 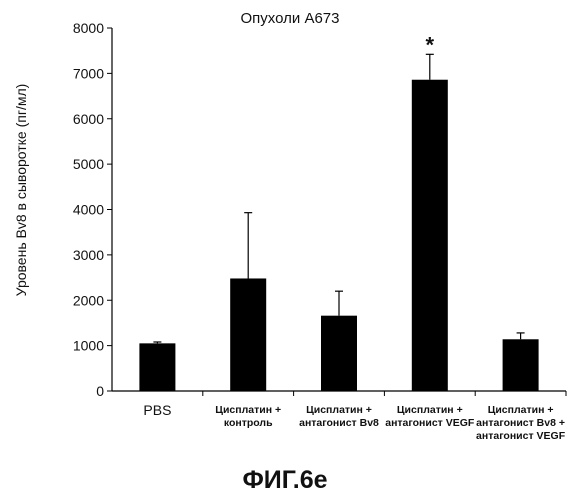 What do you see at coordinates (285, 480) in the screenshot?
I see `figure-caption: ФИГ.6е` at bounding box center [285, 480].